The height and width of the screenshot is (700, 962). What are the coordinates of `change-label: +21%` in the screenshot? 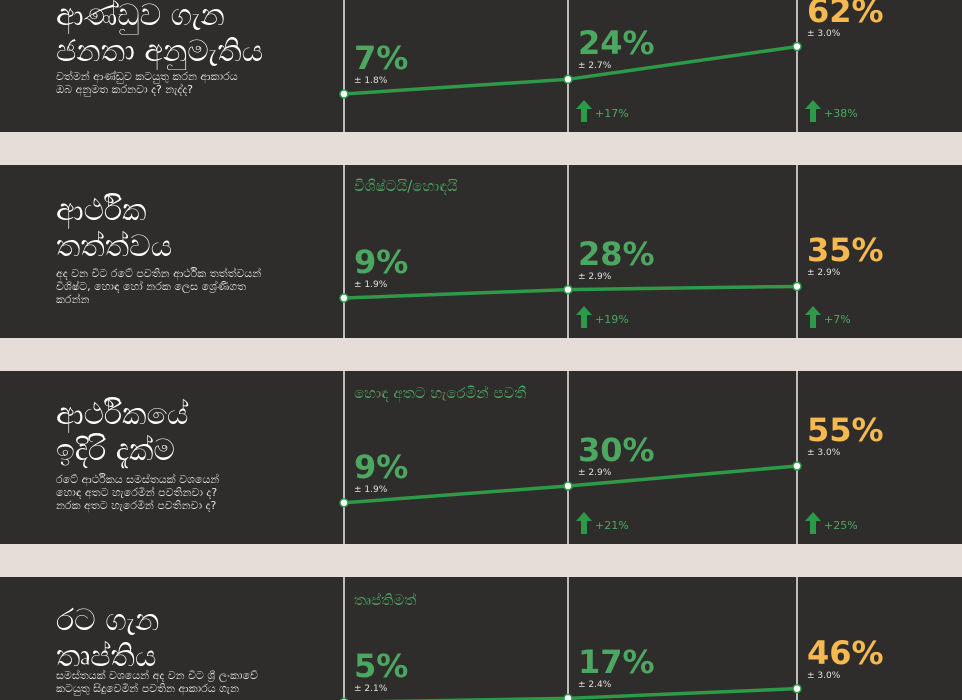 It's located at (612, 525).